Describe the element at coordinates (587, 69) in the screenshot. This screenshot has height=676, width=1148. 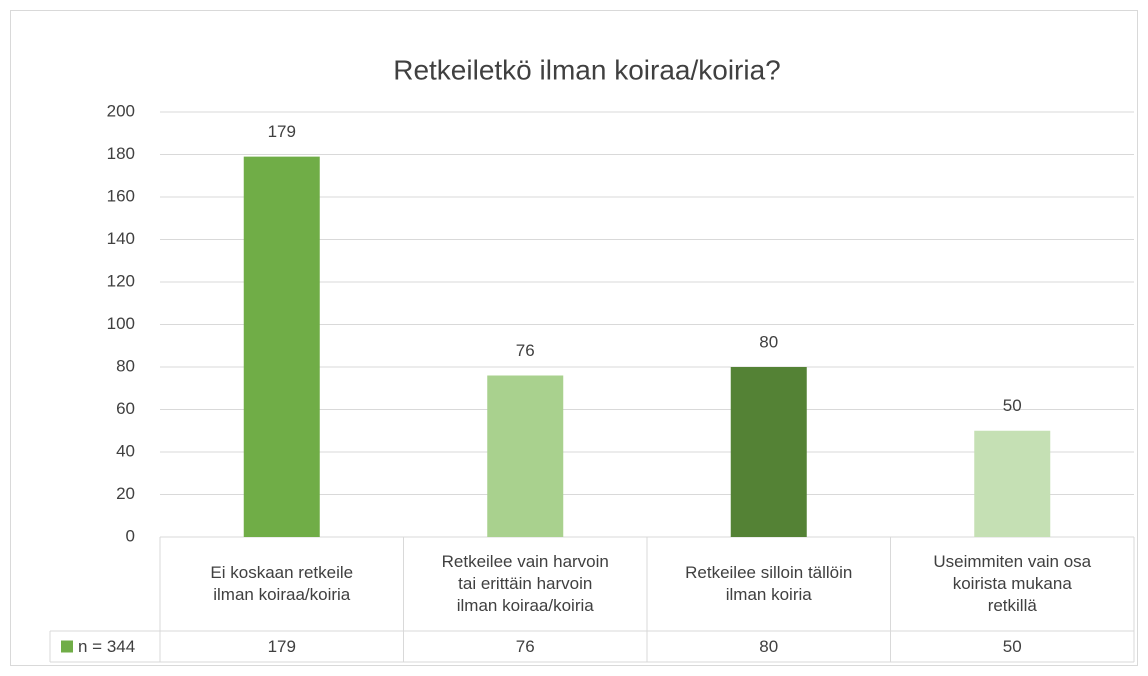
I see `chart-title: Retkeiletkö ilman koiraa/koiria?` at that location.